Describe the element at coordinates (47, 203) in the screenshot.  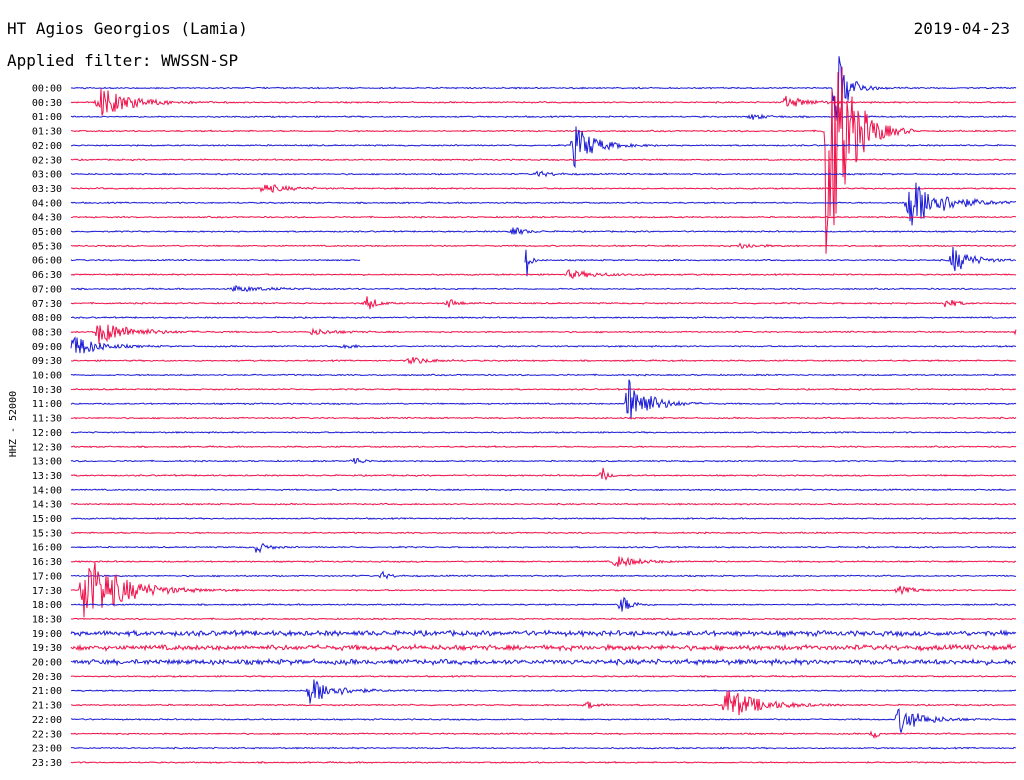
I see `row-time-label: 04:00` at that location.